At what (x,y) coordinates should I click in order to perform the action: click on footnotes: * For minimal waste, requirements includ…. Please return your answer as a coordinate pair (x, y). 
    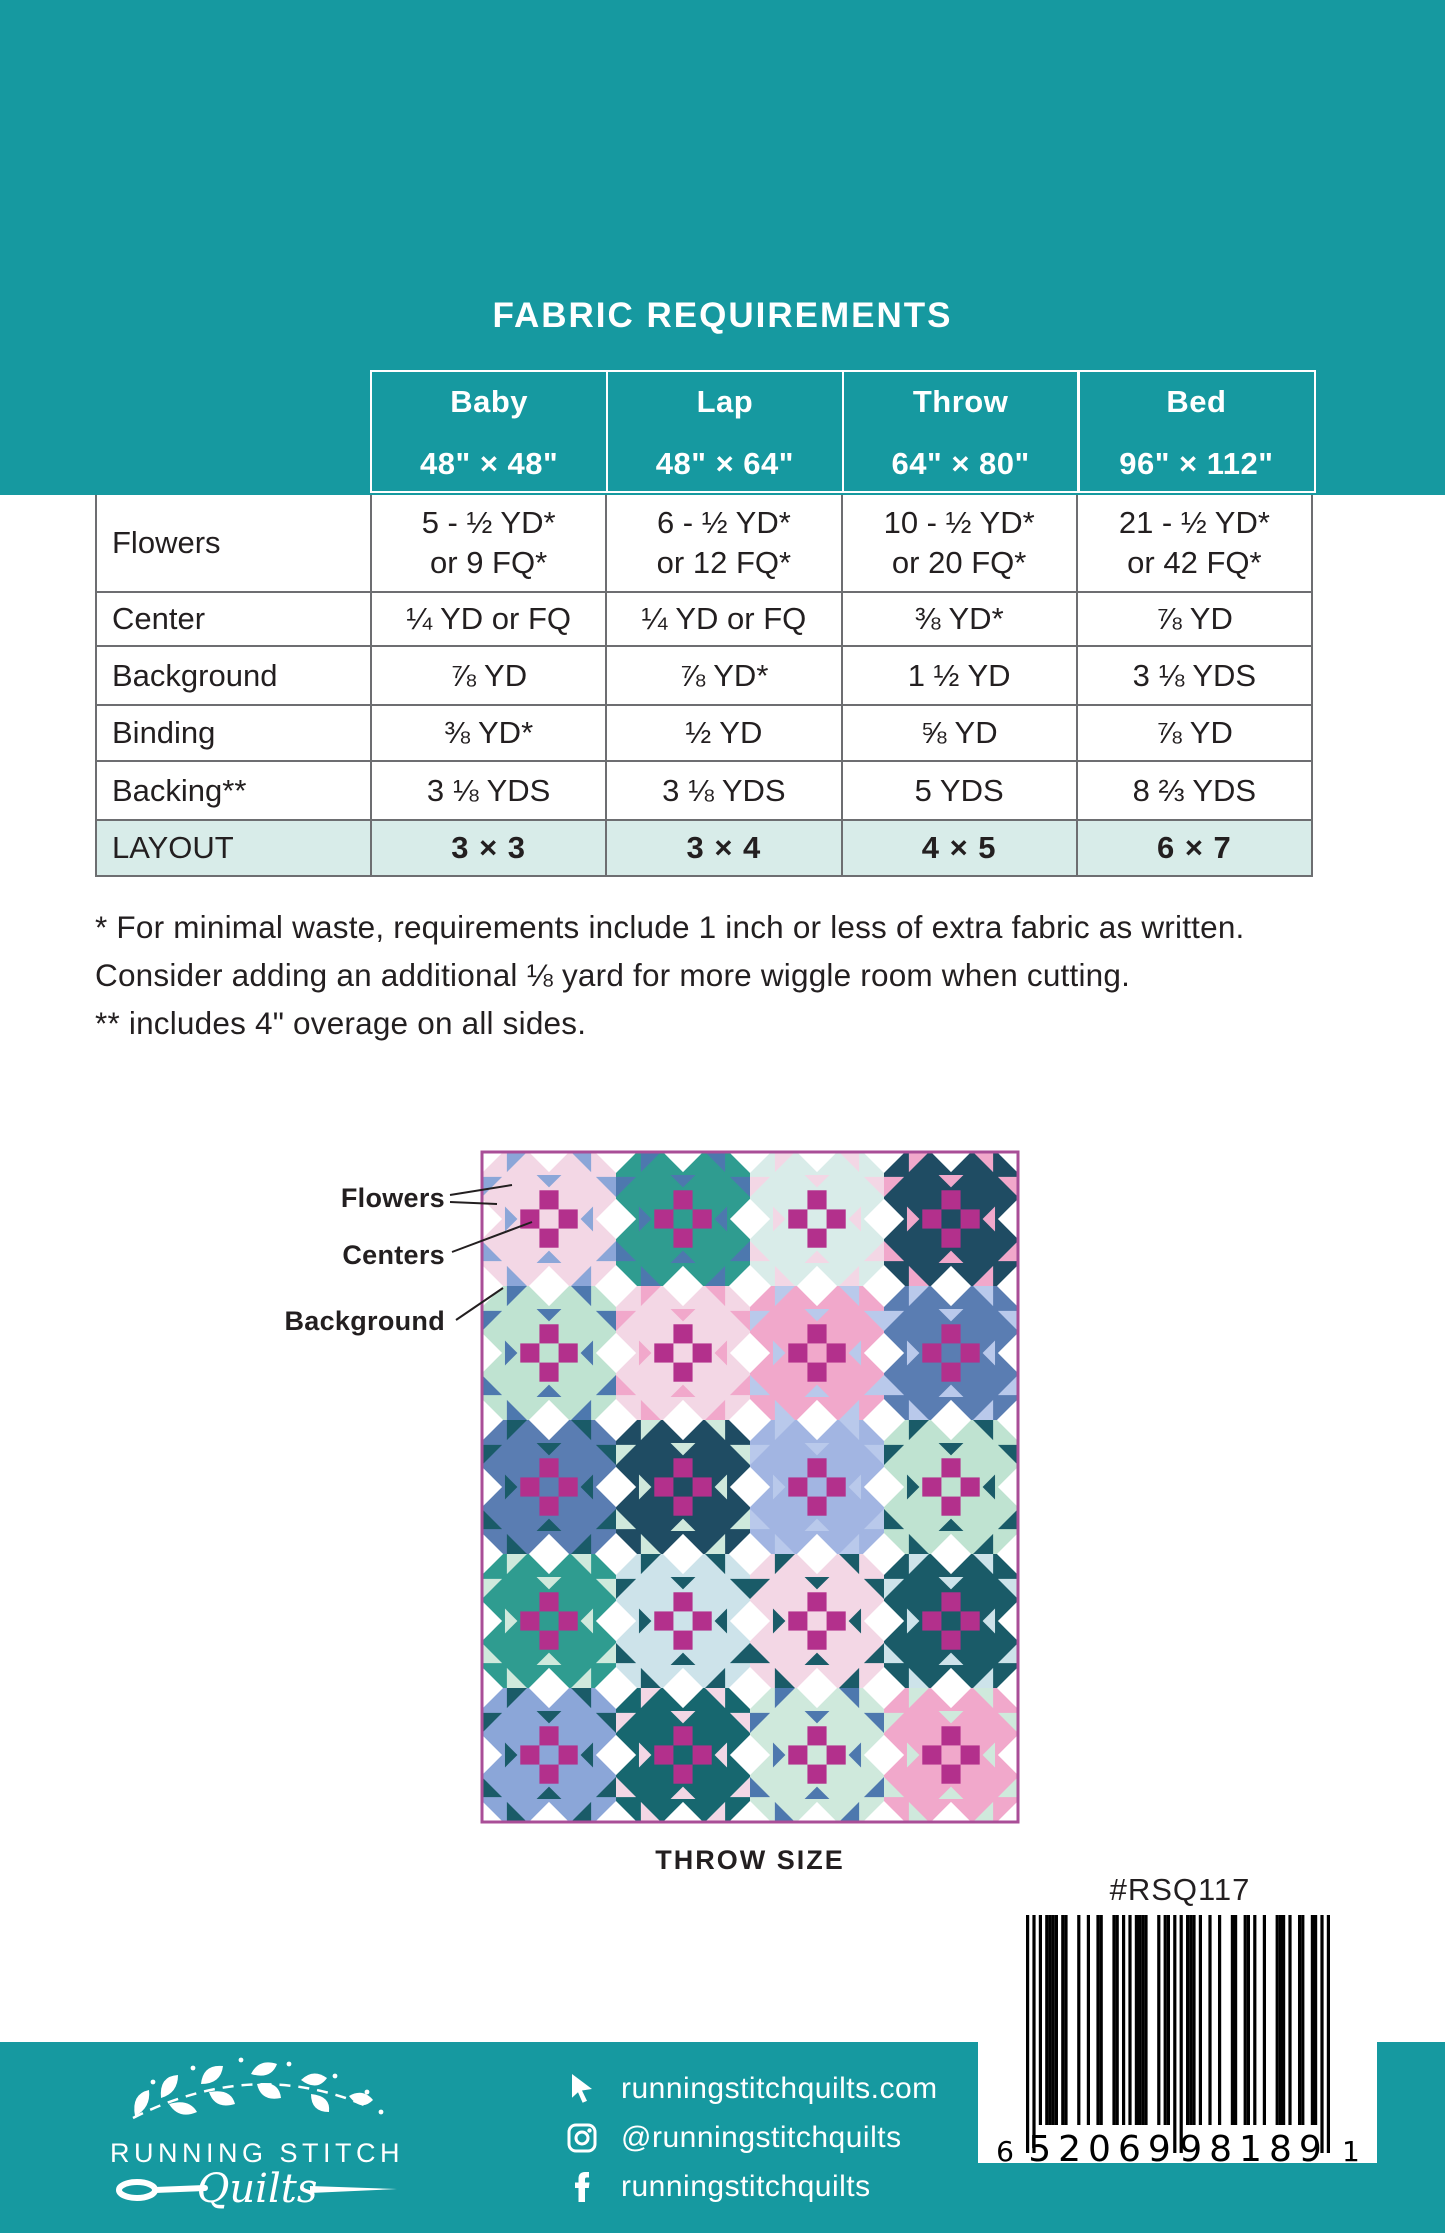
    Looking at the image, I should click on (697, 975).